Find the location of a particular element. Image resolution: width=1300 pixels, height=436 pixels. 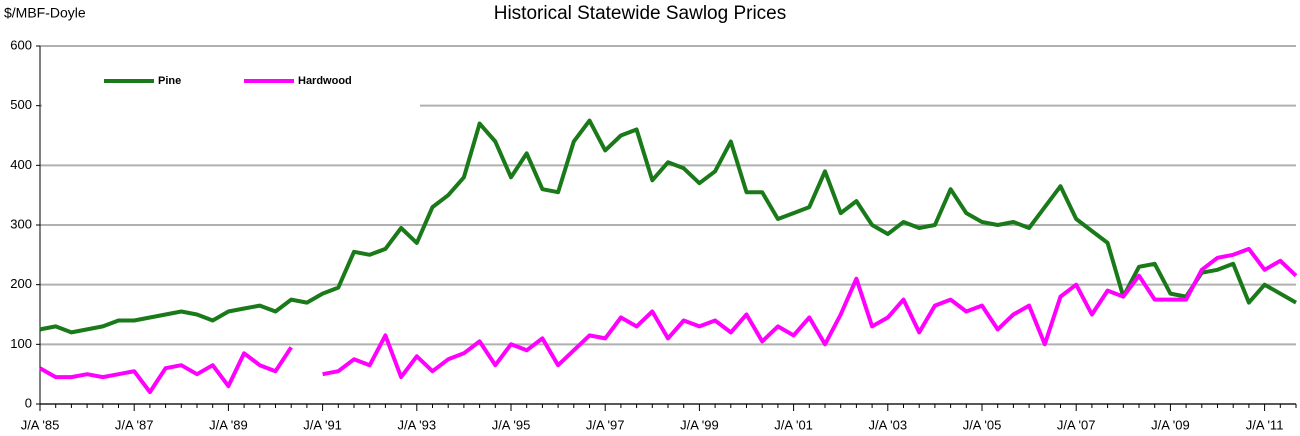

y-tick-label: 300 is located at coordinates (21, 223).